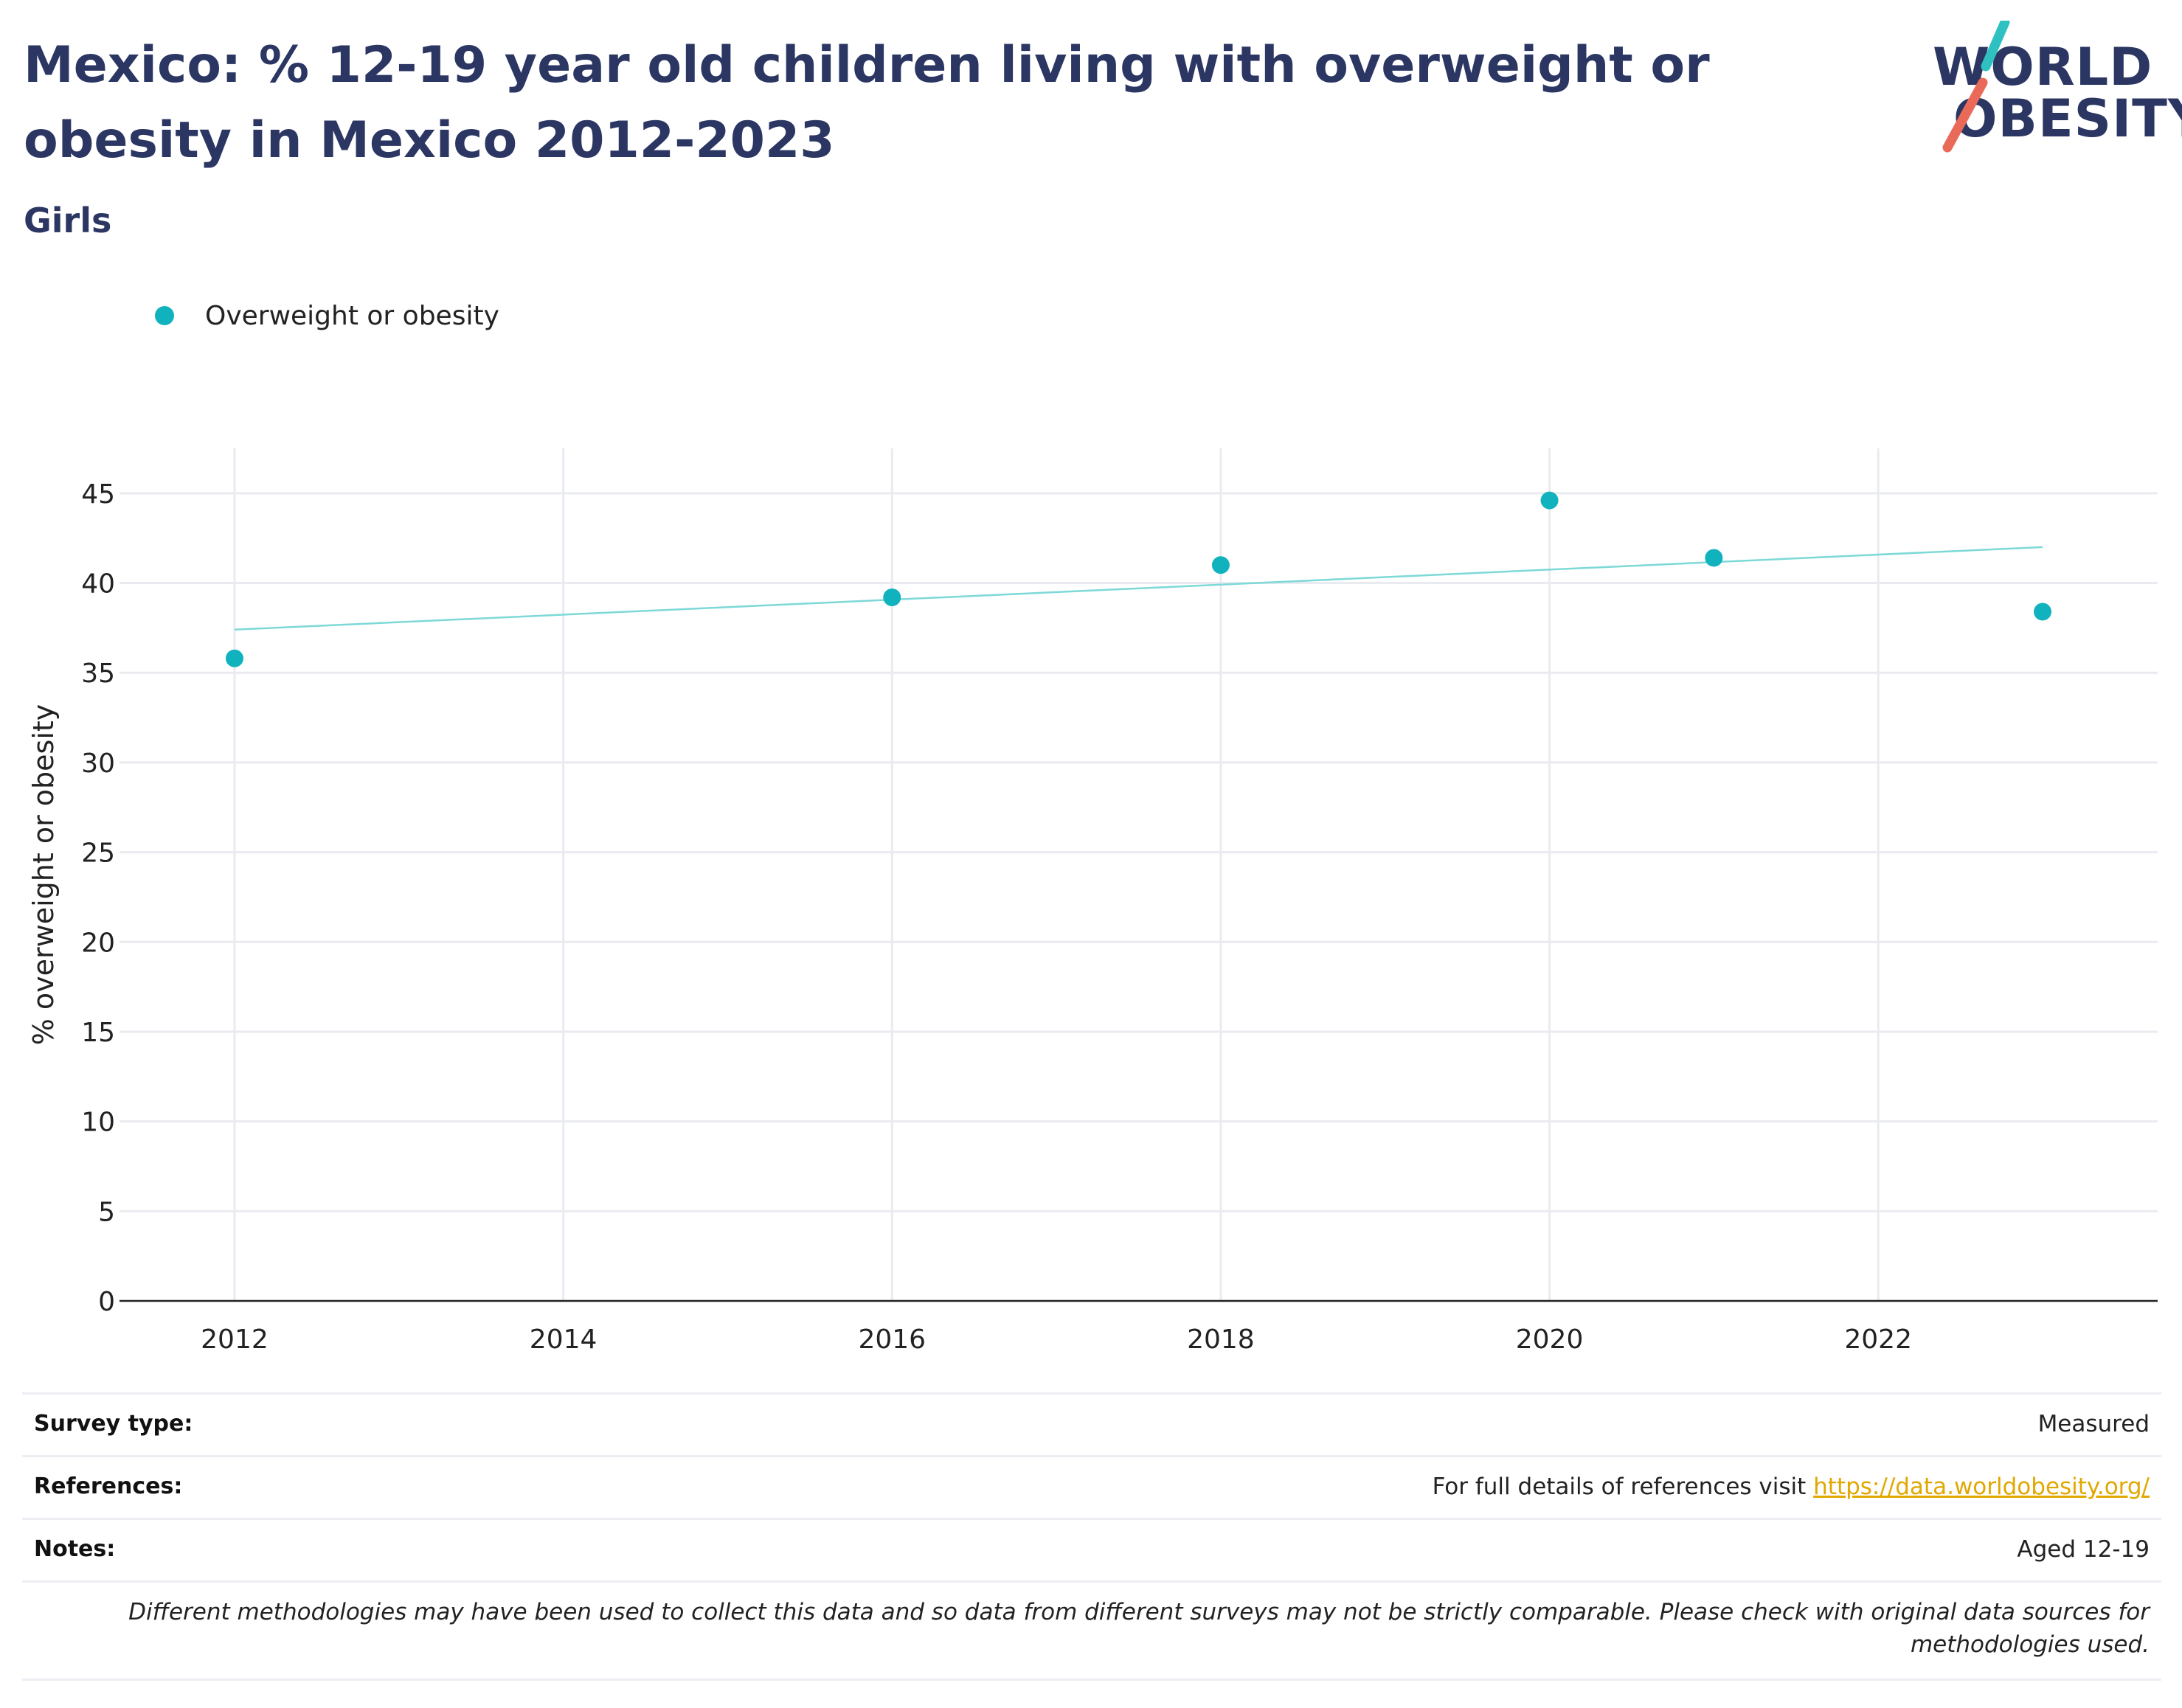 Image resolution: width=2182 pixels, height=1708 pixels. What do you see at coordinates (75, 1549) in the screenshot?
I see `notes-label: Notes:` at bounding box center [75, 1549].